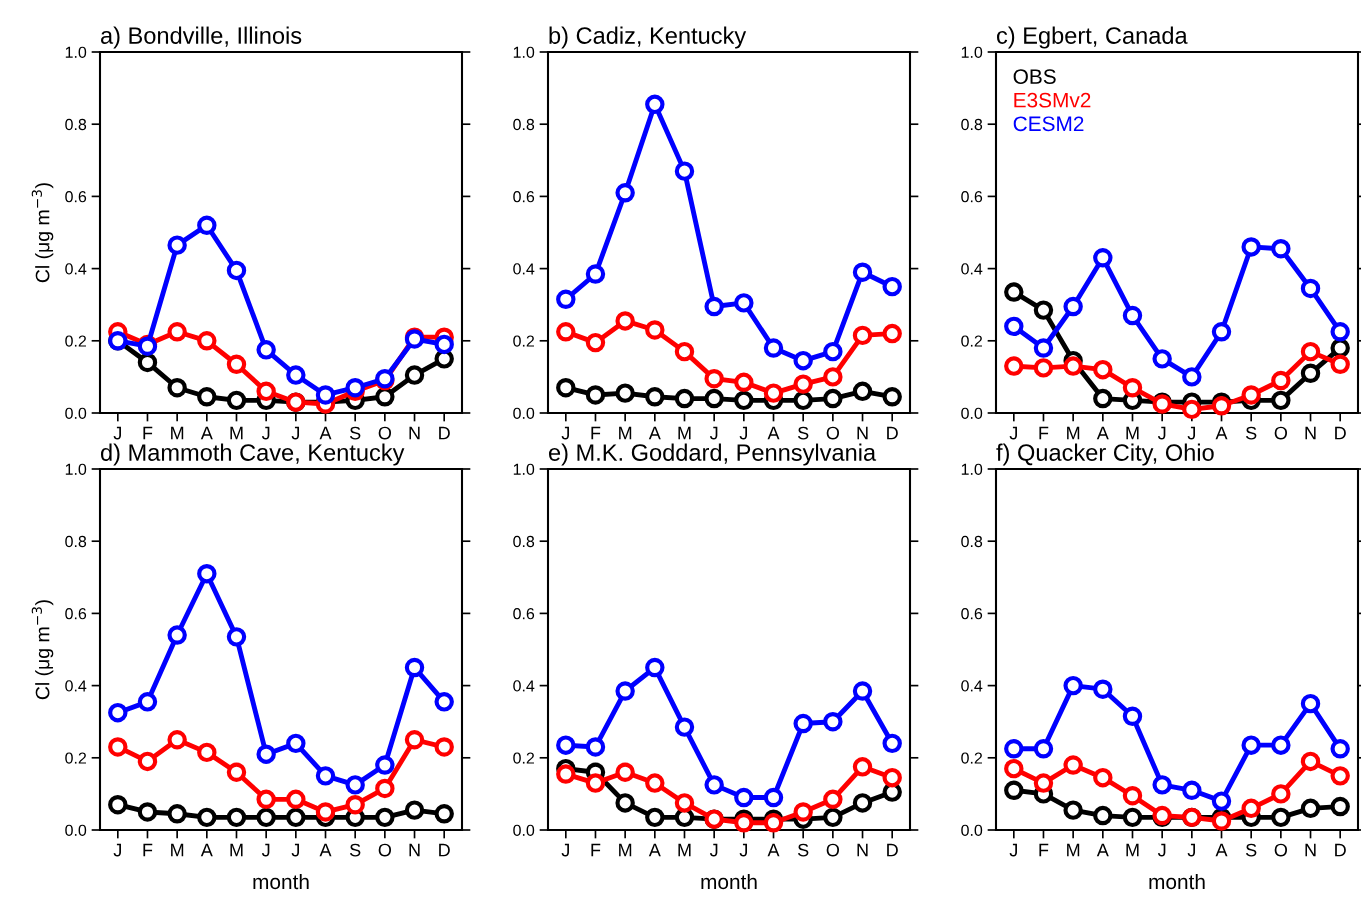  What do you see at coordinates (1034, 76) in the screenshot?
I see `text: OBS` at bounding box center [1034, 76].